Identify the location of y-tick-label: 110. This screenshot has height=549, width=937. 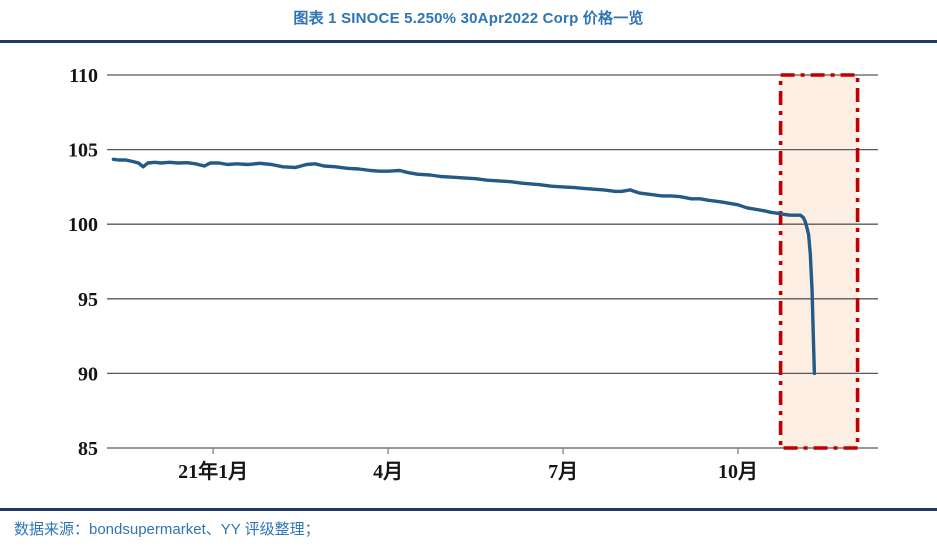
(83, 76).